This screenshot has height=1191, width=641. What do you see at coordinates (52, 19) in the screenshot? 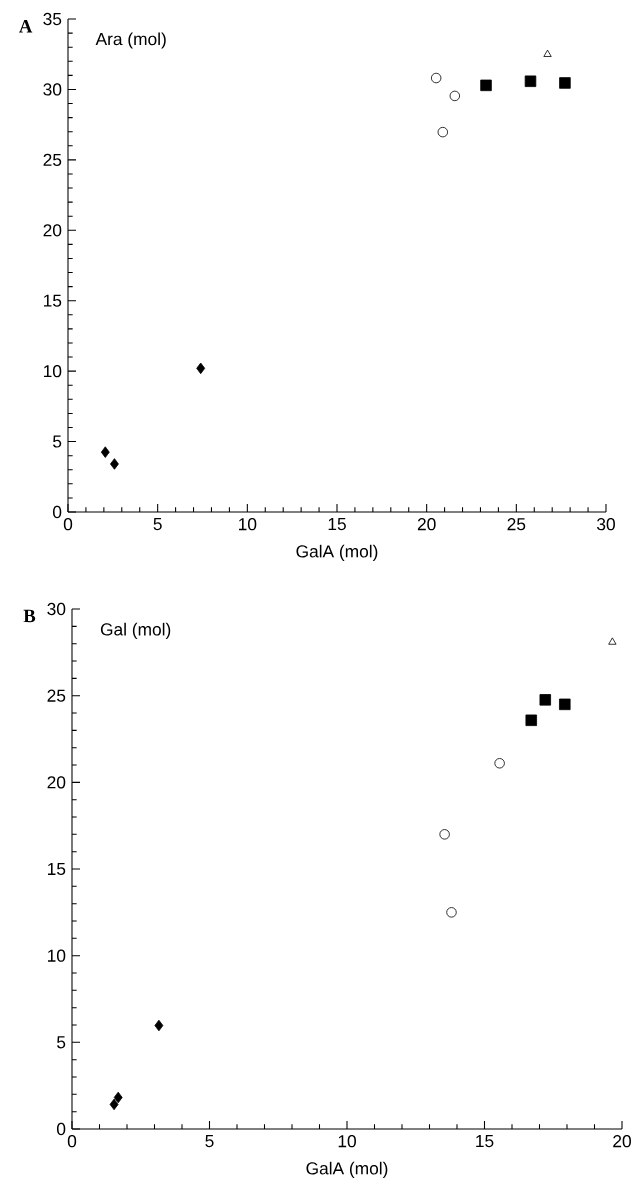
I see `y-tick-label: 35` at bounding box center [52, 19].